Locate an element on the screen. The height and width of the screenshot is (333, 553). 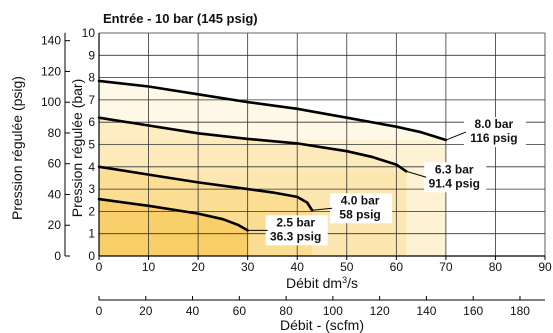
y-right-tick-label: 3 is located at coordinates (91, 189).